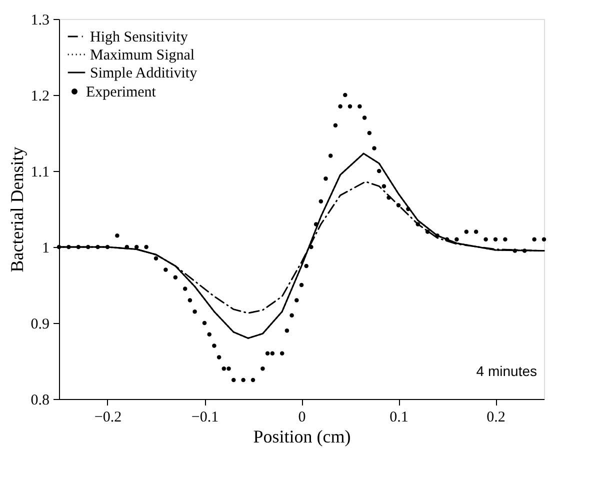  Describe the element at coordinates (139, 38) in the screenshot. I see `legend-label: High Sensitivity` at that location.